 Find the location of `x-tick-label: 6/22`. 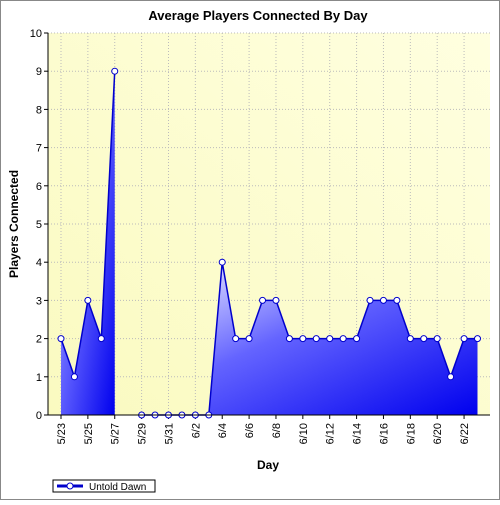

x-tick-label: 6/22 is located at coordinates (465, 433).